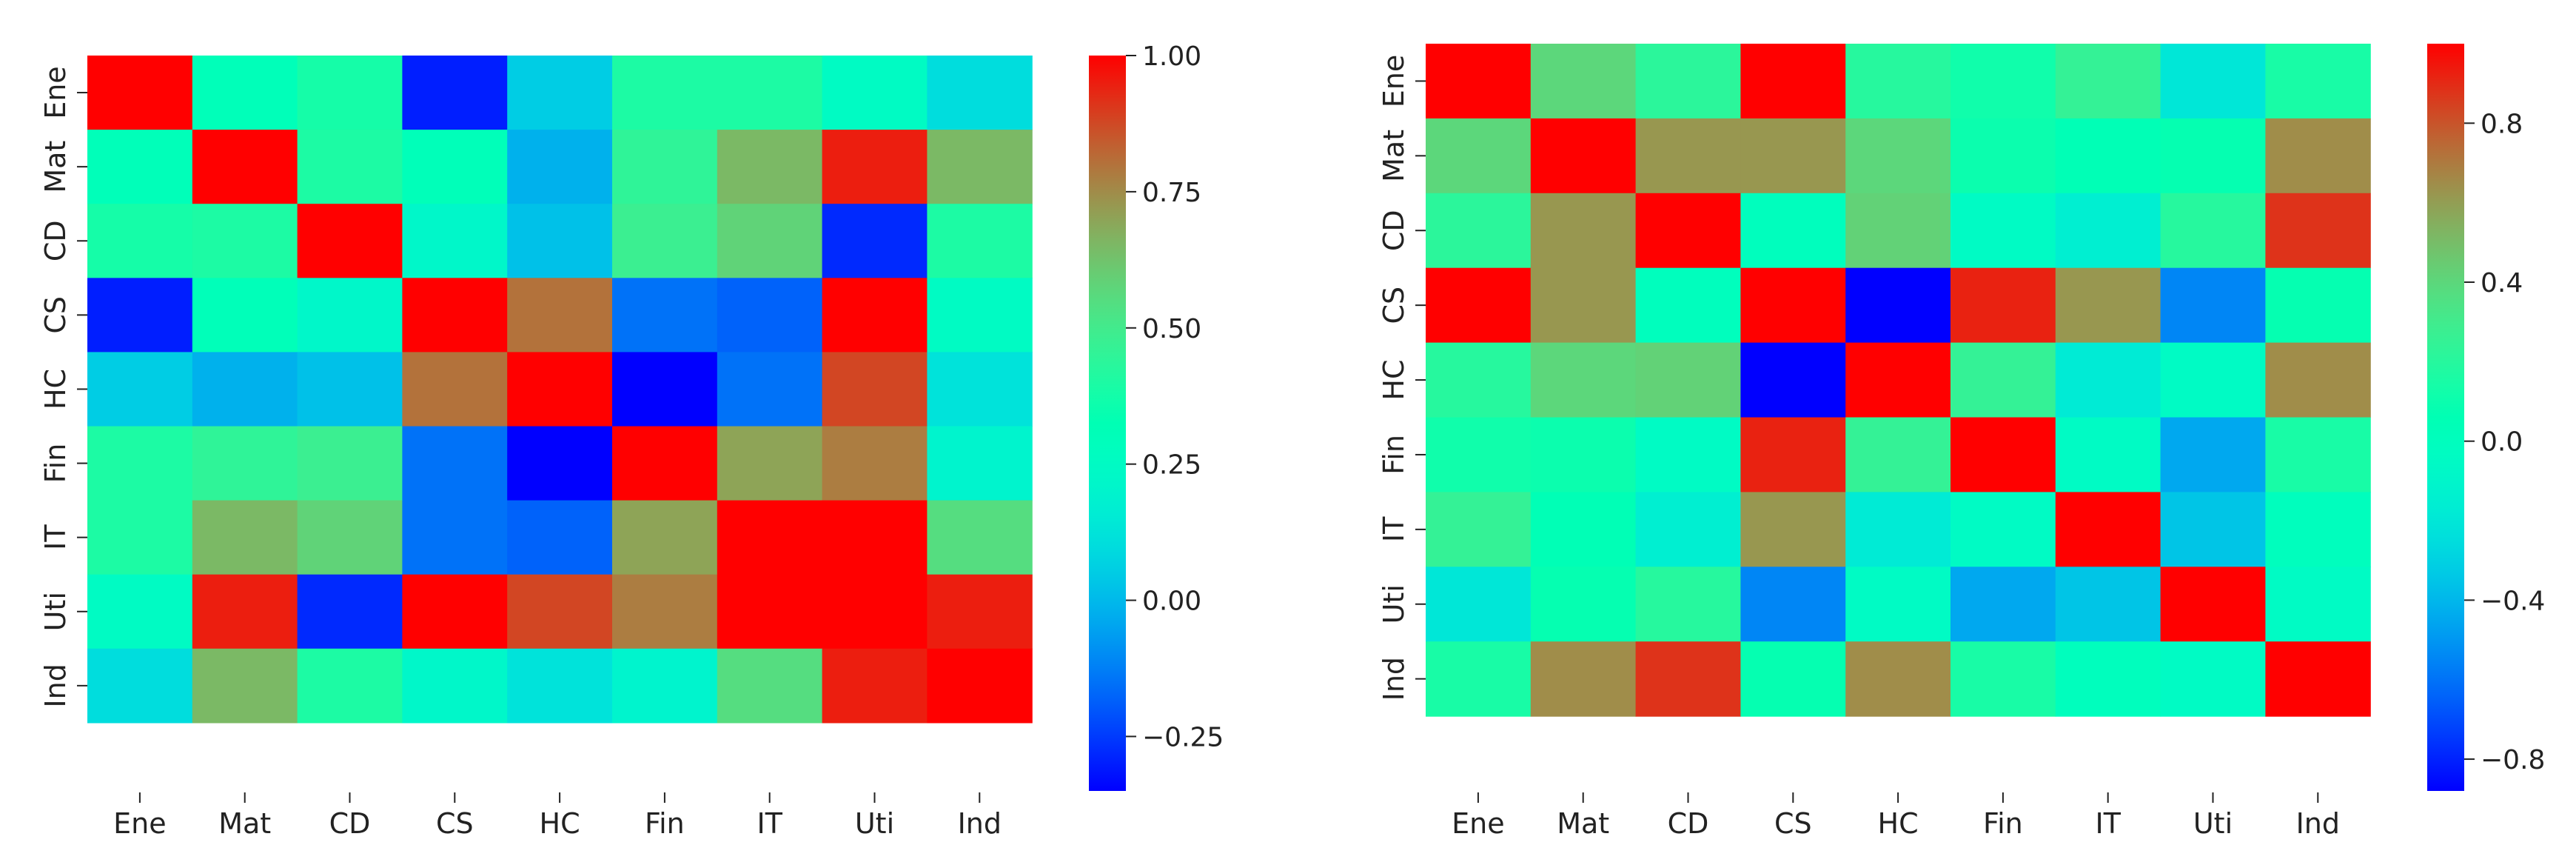  I want to click on y-tick-label: CD, so click(55, 241).